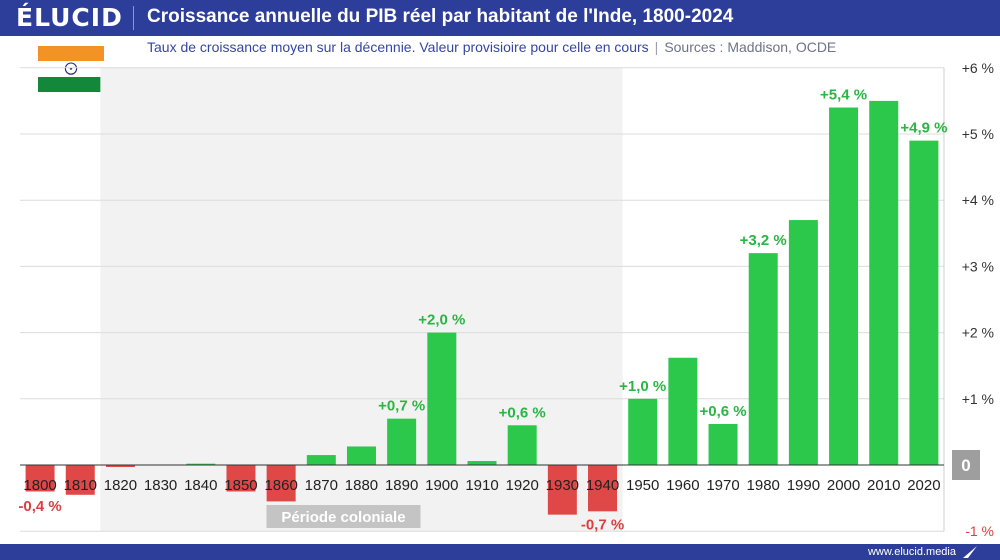 The height and width of the screenshot is (560, 1000). I want to click on flag-band-white, so click(71, 69).